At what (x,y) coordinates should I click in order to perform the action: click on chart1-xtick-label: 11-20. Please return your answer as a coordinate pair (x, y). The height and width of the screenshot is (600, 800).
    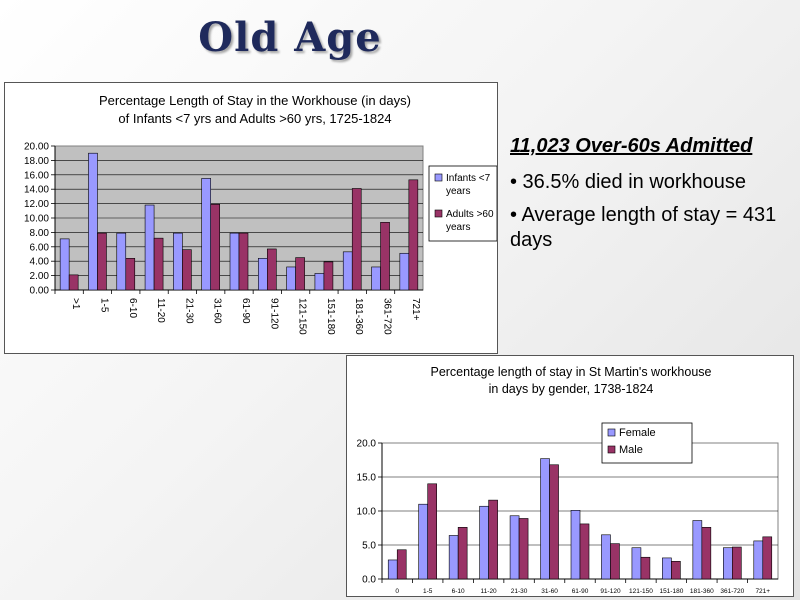
    Looking at the image, I should click on (160, 310).